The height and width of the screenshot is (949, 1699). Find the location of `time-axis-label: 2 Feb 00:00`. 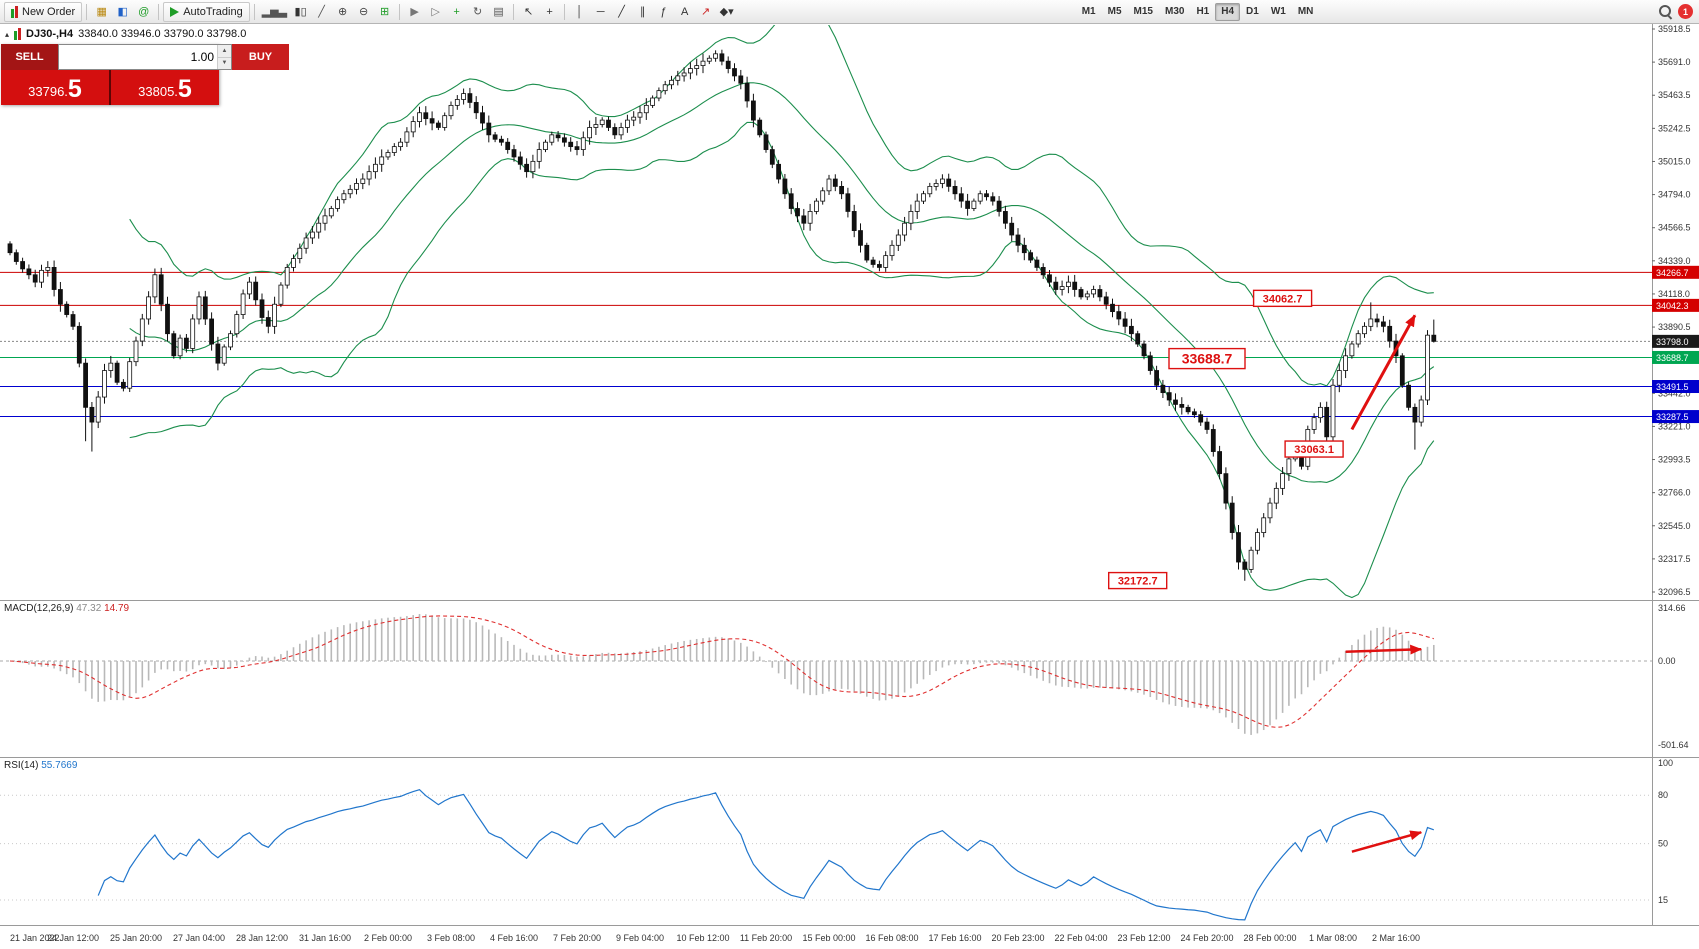

time-axis-label: 2 Feb 00:00 is located at coordinates (388, 938).